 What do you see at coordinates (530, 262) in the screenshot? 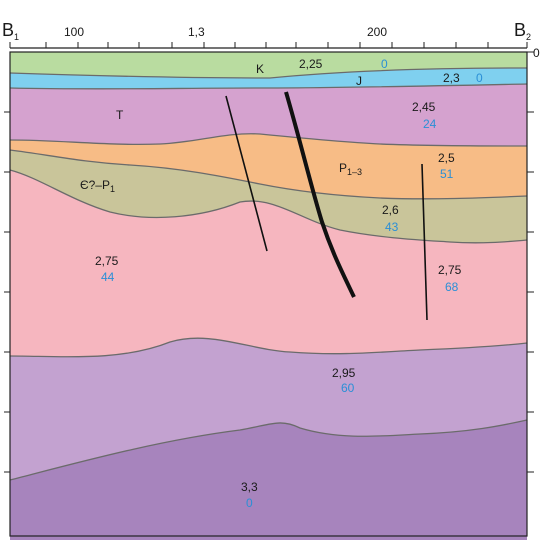
I see `right-axis-ticks` at bounding box center [530, 262].